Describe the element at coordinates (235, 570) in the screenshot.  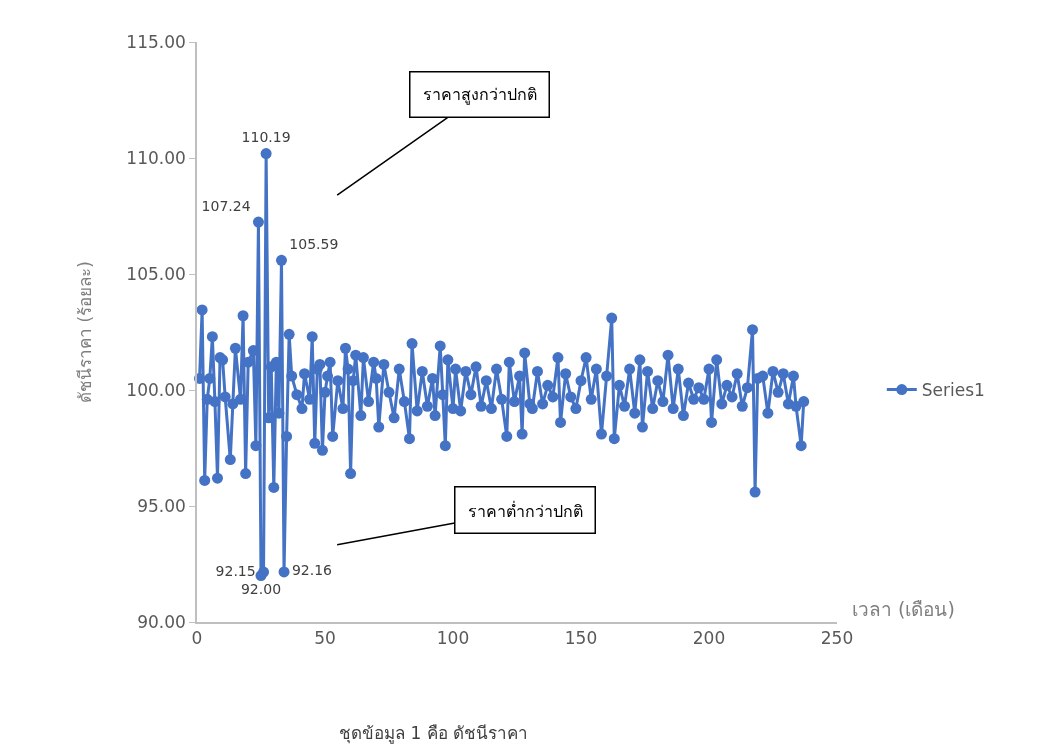
I see `data-label: 92.15` at that location.